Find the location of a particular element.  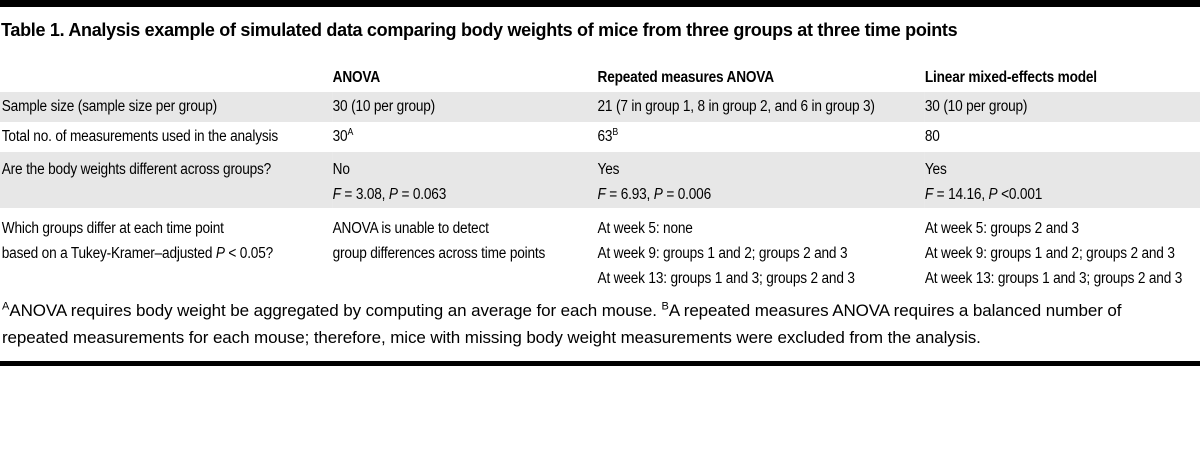

difference-lmm-answer: Yes is located at coordinates (935, 169).